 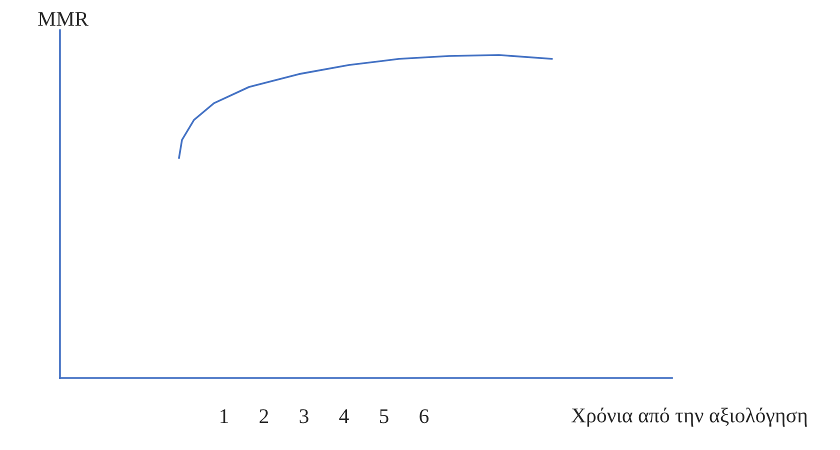 What do you see at coordinates (304, 416) in the screenshot?
I see `x-tick-label: 3` at bounding box center [304, 416].